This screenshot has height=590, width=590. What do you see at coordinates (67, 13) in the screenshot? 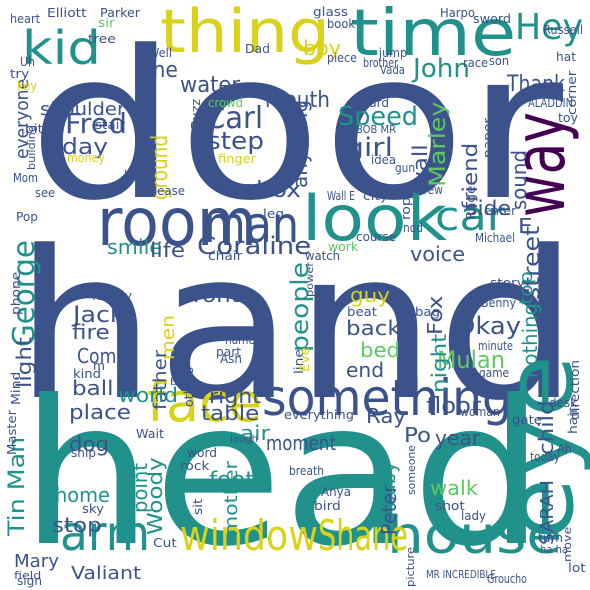
I see `cloud-word: Elliott` at bounding box center [67, 13].